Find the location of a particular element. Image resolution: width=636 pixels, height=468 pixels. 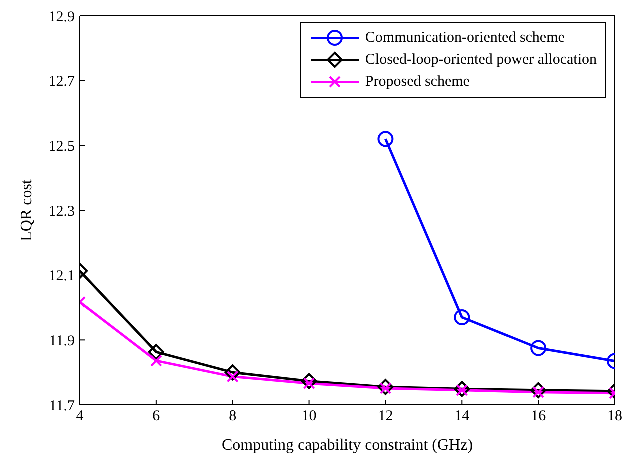

y-tick-label: 12.1 is located at coordinates (61, 276).